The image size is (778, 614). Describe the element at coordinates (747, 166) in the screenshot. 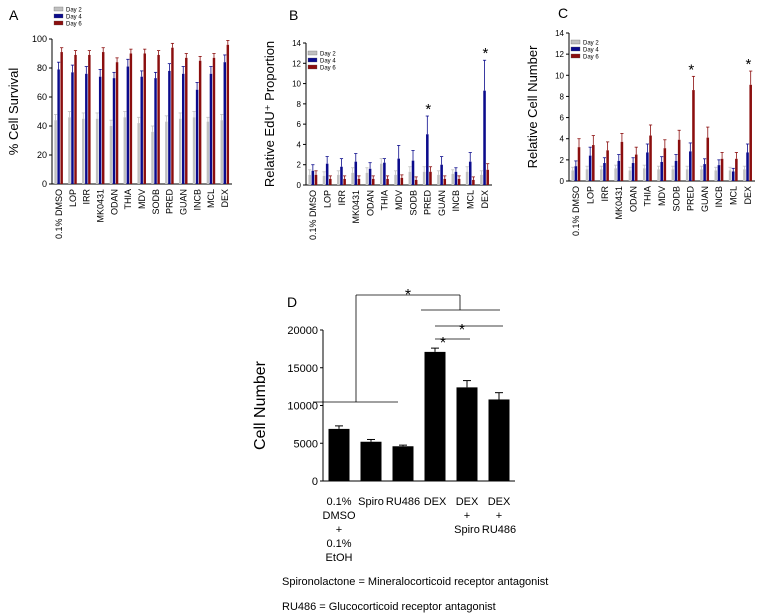

I see `bar-day-4-dex` at that location.